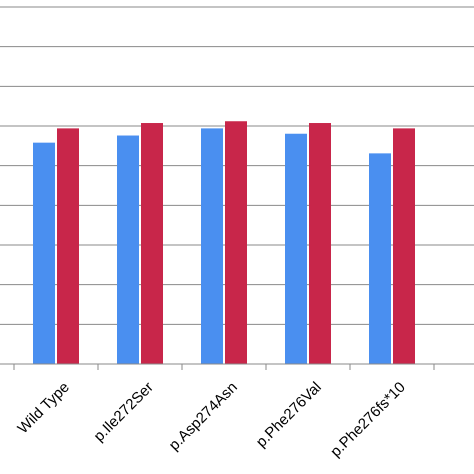 The height and width of the screenshot is (474, 474). What do you see at coordinates (124, 412) in the screenshot?
I see `x-tick-label: p.Ile272Ser` at bounding box center [124, 412].